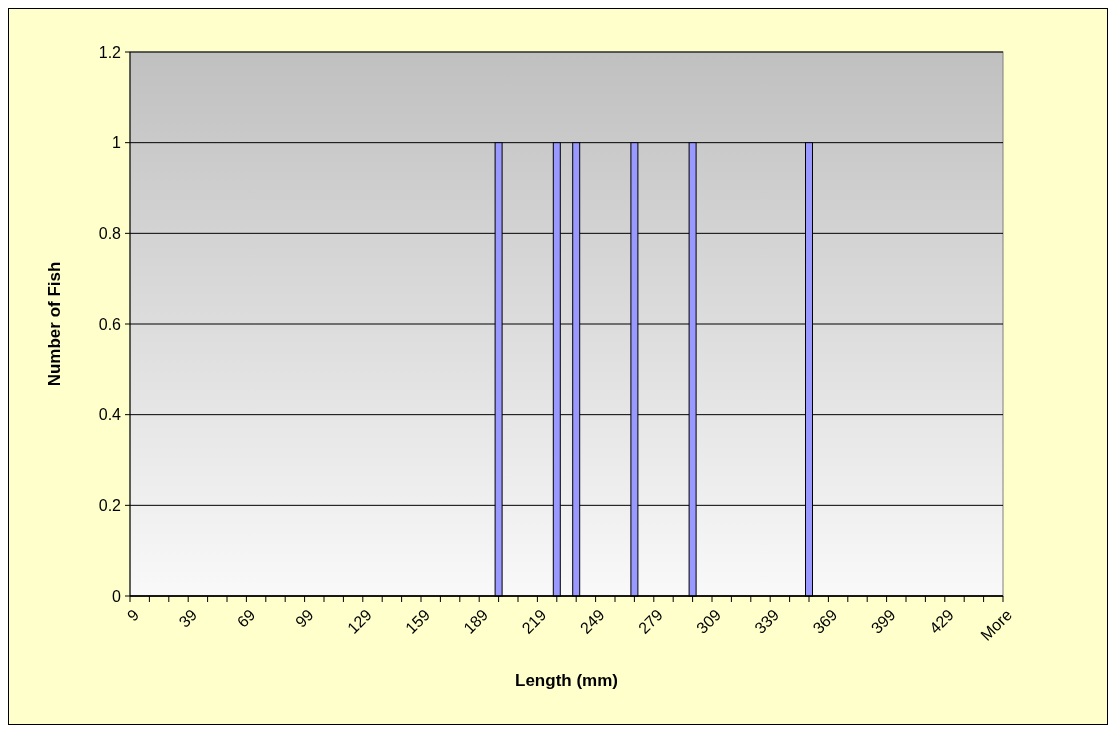  What do you see at coordinates (110, 324) in the screenshot?
I see `y-tick-label: 0.6` at bounding box center [110, 324].